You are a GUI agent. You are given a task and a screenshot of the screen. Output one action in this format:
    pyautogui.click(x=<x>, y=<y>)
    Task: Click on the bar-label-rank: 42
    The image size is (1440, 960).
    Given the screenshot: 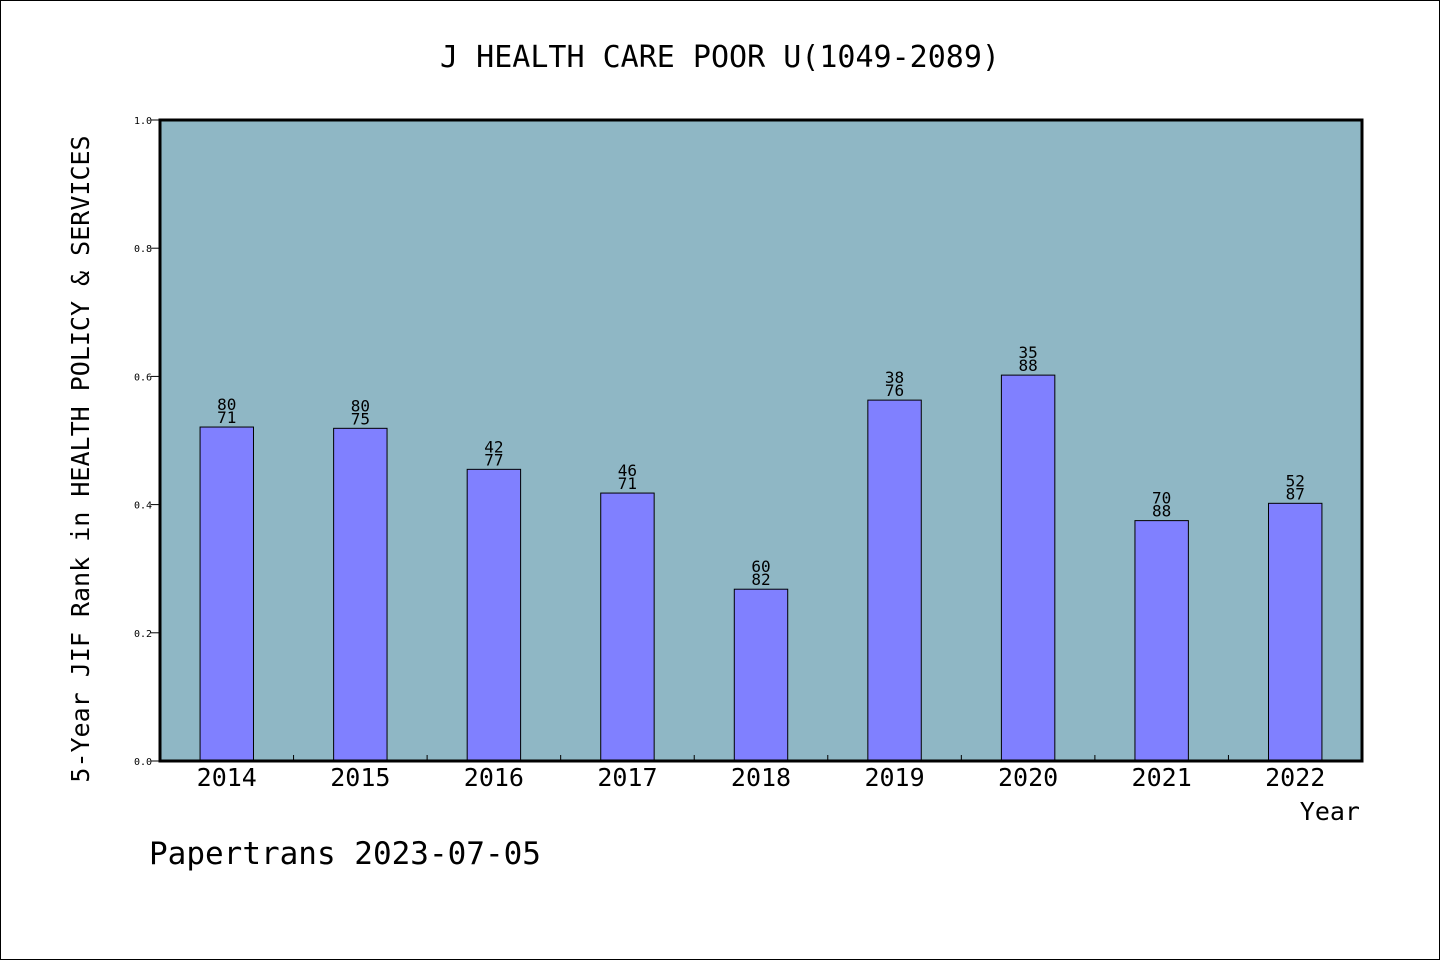 What is the action you would take?
    pyautogui.click(x=493, y=446)
    